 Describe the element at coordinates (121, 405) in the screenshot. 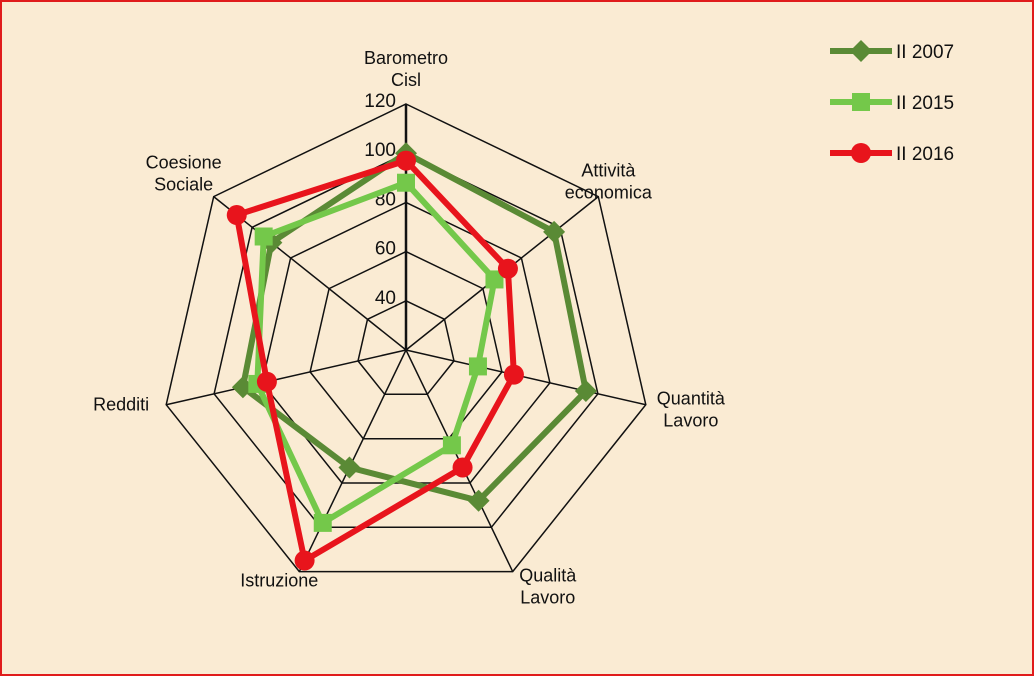

I see `axis-label-5: Redditi` at that location.